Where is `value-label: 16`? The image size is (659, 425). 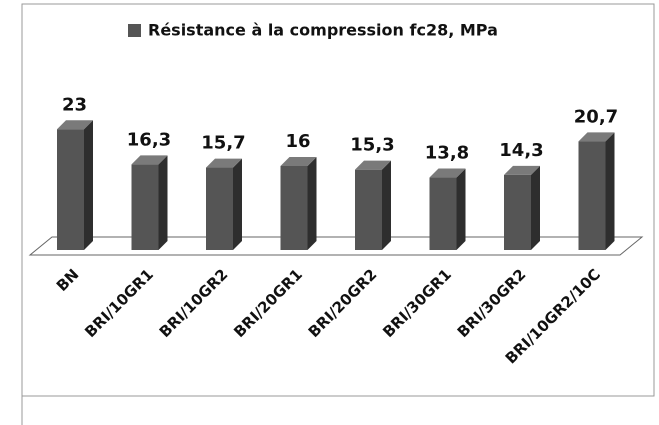
value-label: 16 is located at coordinates (297, 141).